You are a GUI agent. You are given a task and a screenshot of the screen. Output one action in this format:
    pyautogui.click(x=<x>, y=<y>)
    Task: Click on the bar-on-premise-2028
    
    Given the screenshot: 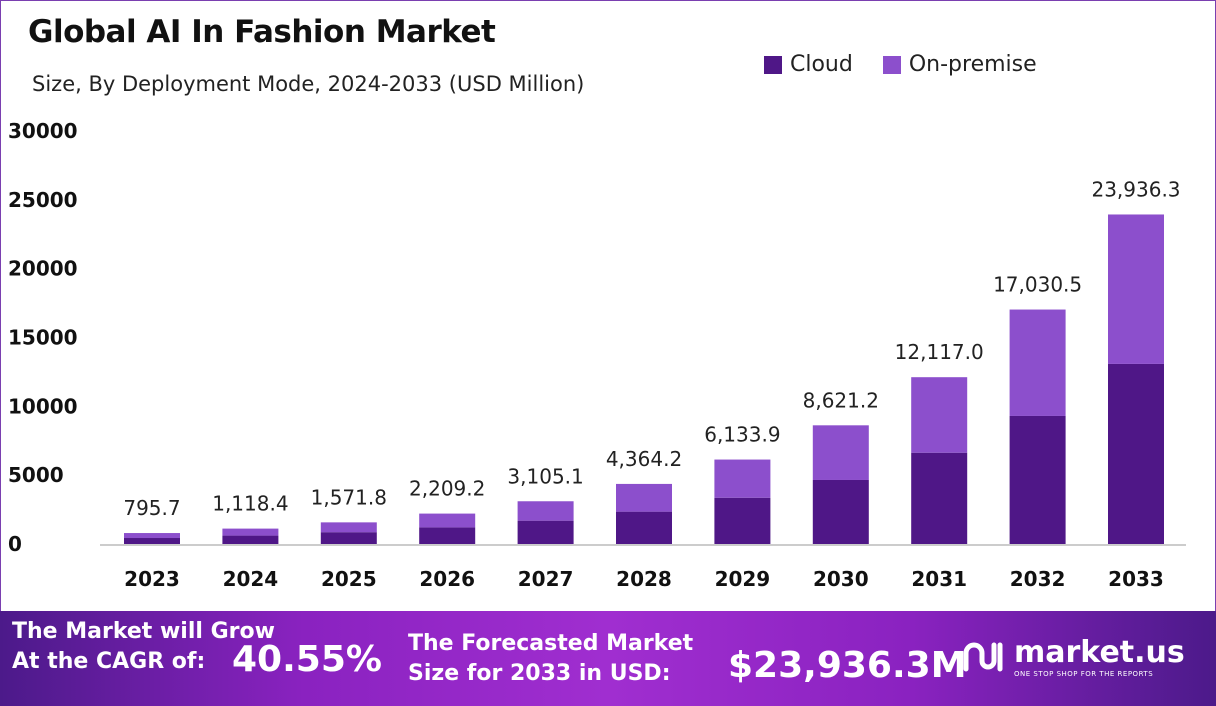 What is the action you would take?
    pyautogui.click(x=644, y=497)
    